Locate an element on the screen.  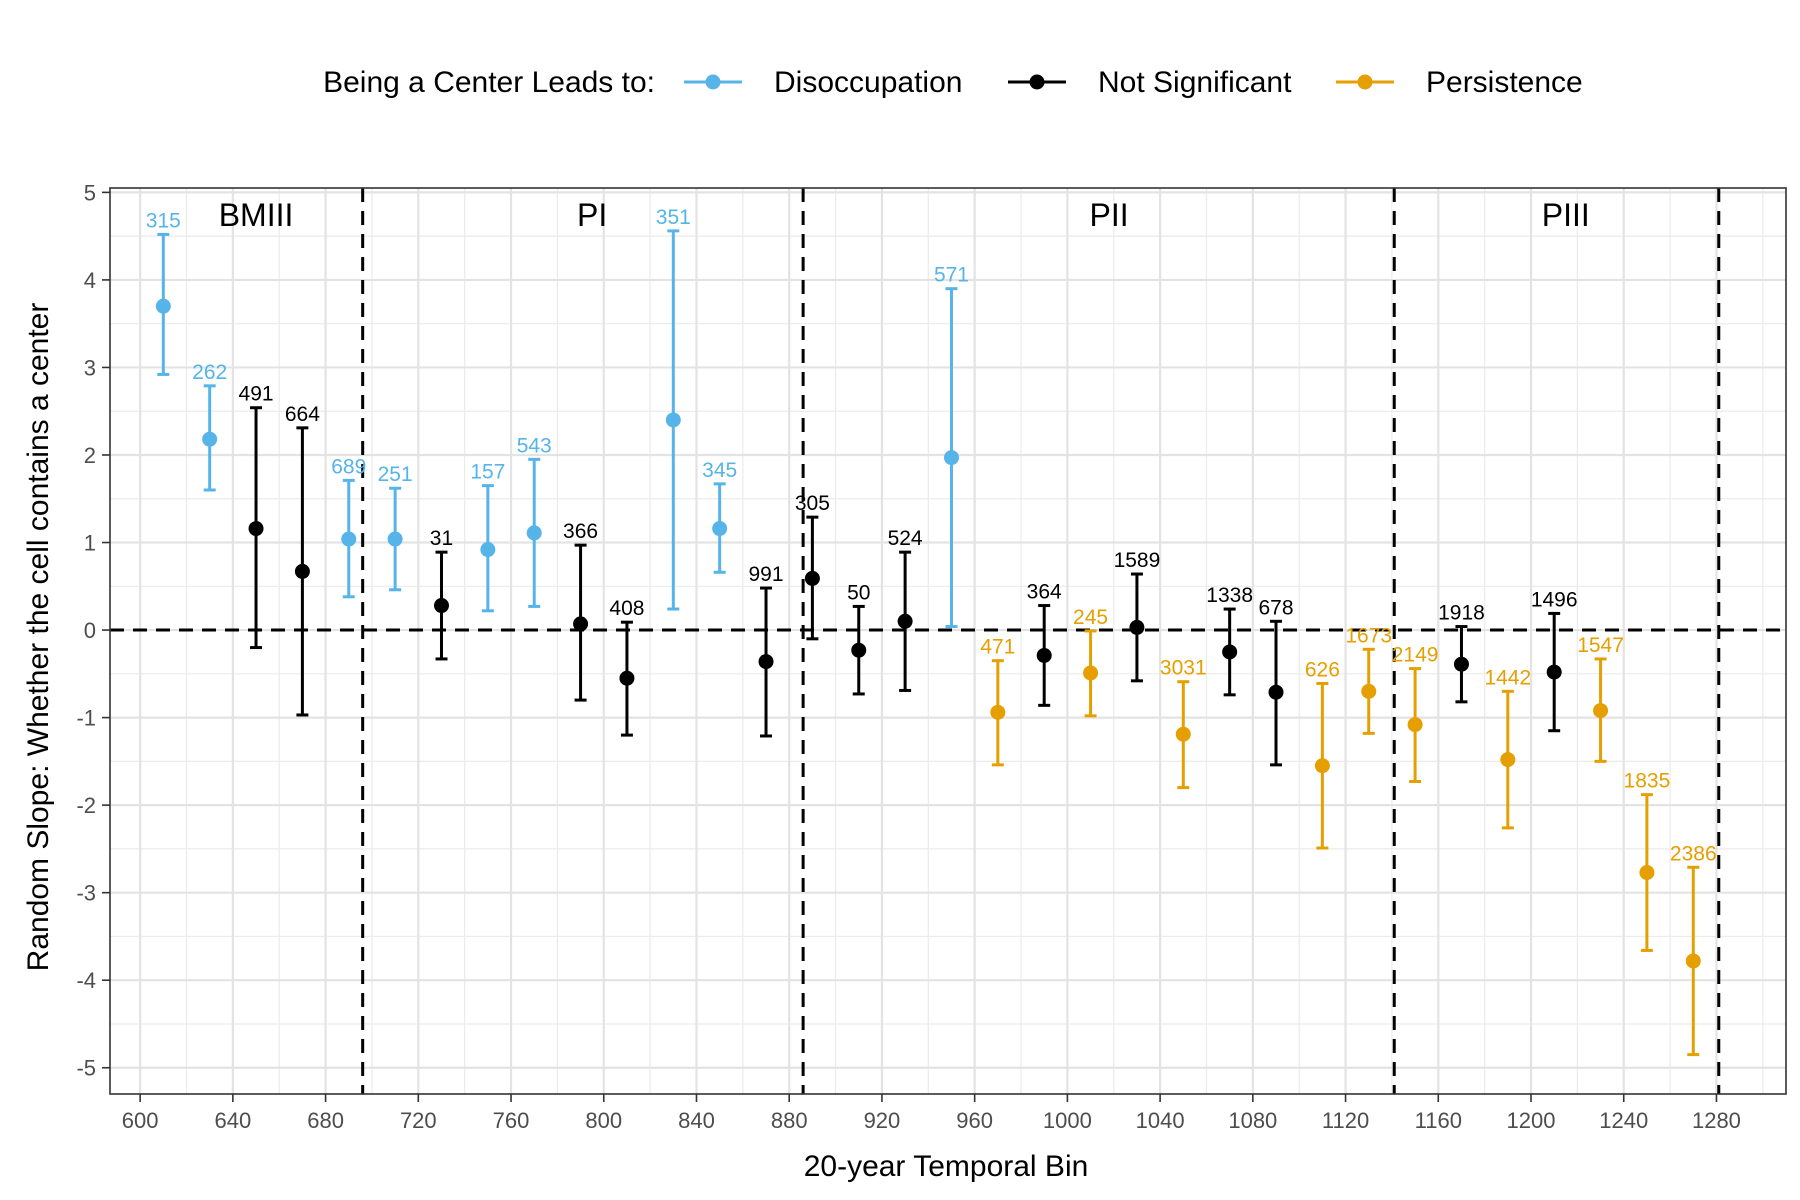
data-point-group: 664 is located at coordinates (302, 560).